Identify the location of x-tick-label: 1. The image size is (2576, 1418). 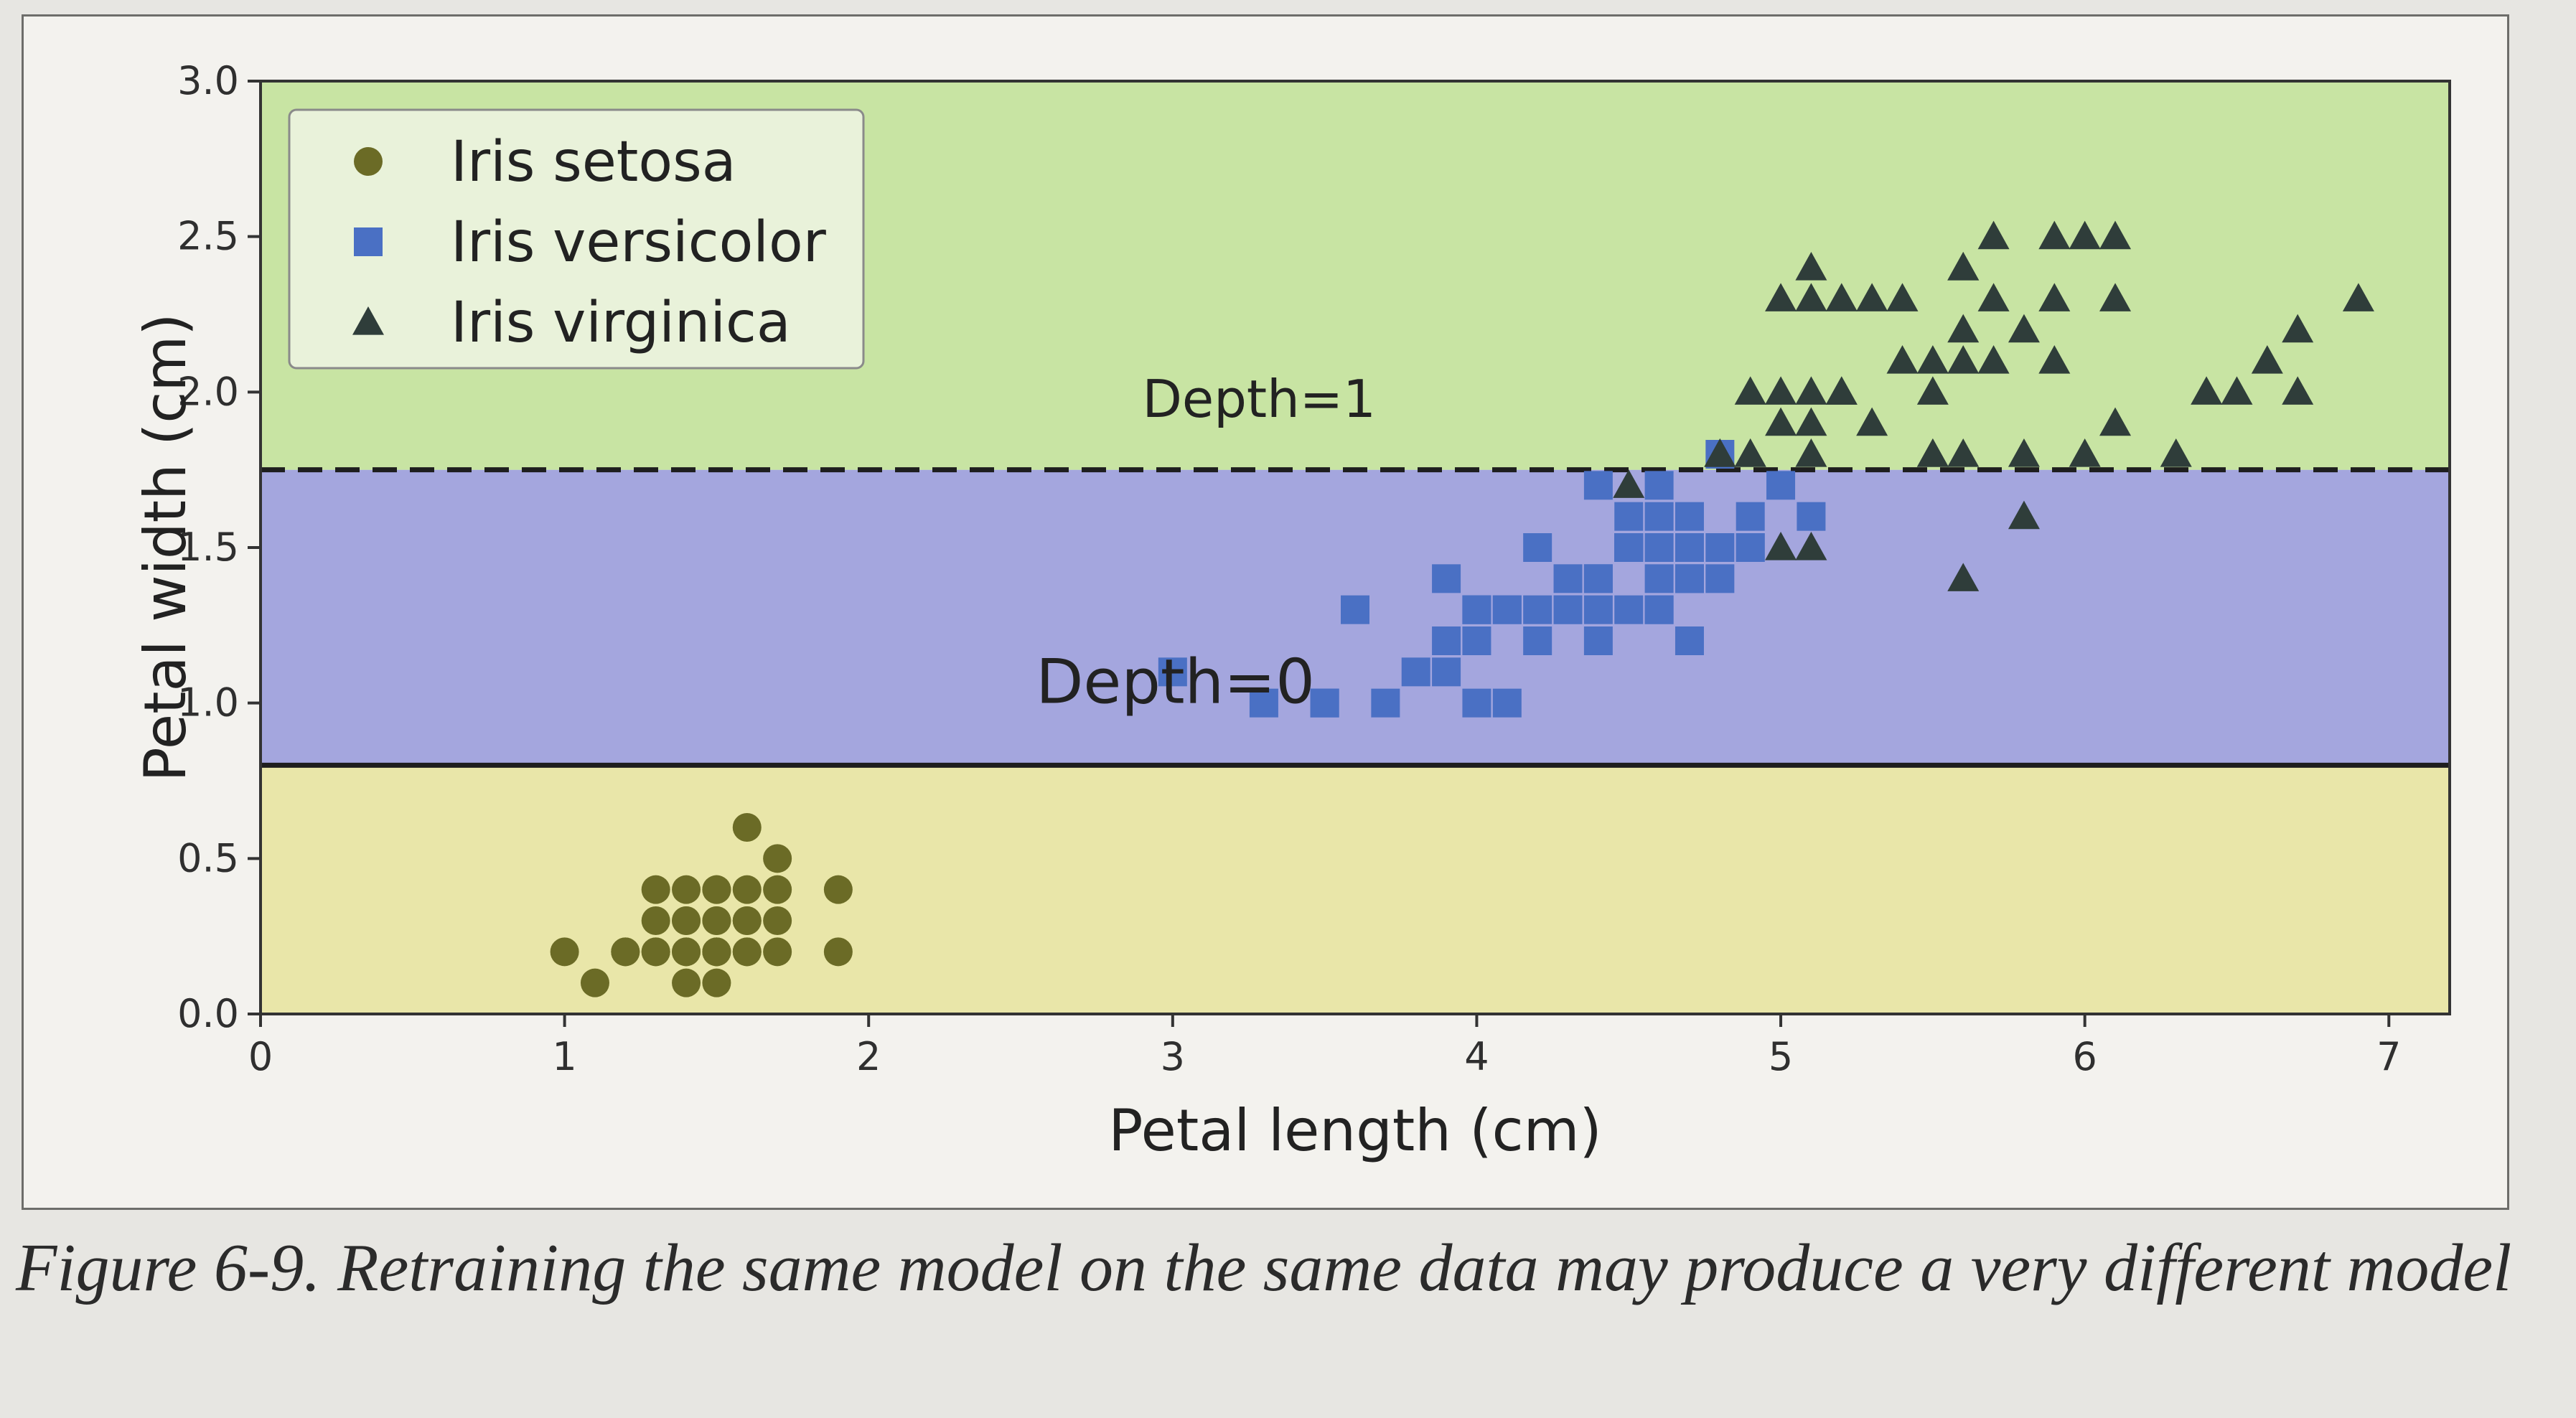
(564, 1057).